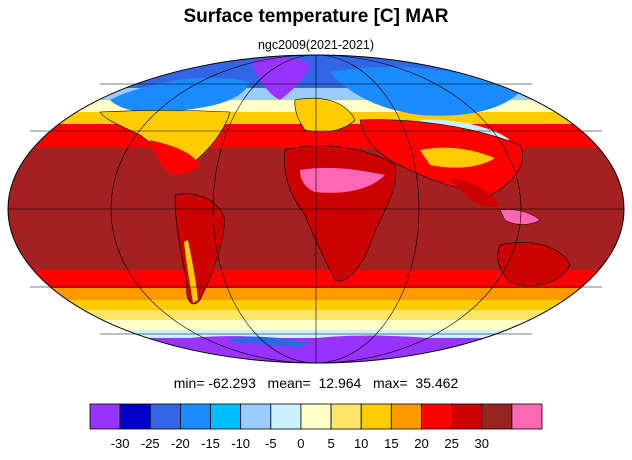 Image resolution: width=632 pixels, height=460 pixels. I want to click on colorbar-tick-label: 0, so click(301, 443).